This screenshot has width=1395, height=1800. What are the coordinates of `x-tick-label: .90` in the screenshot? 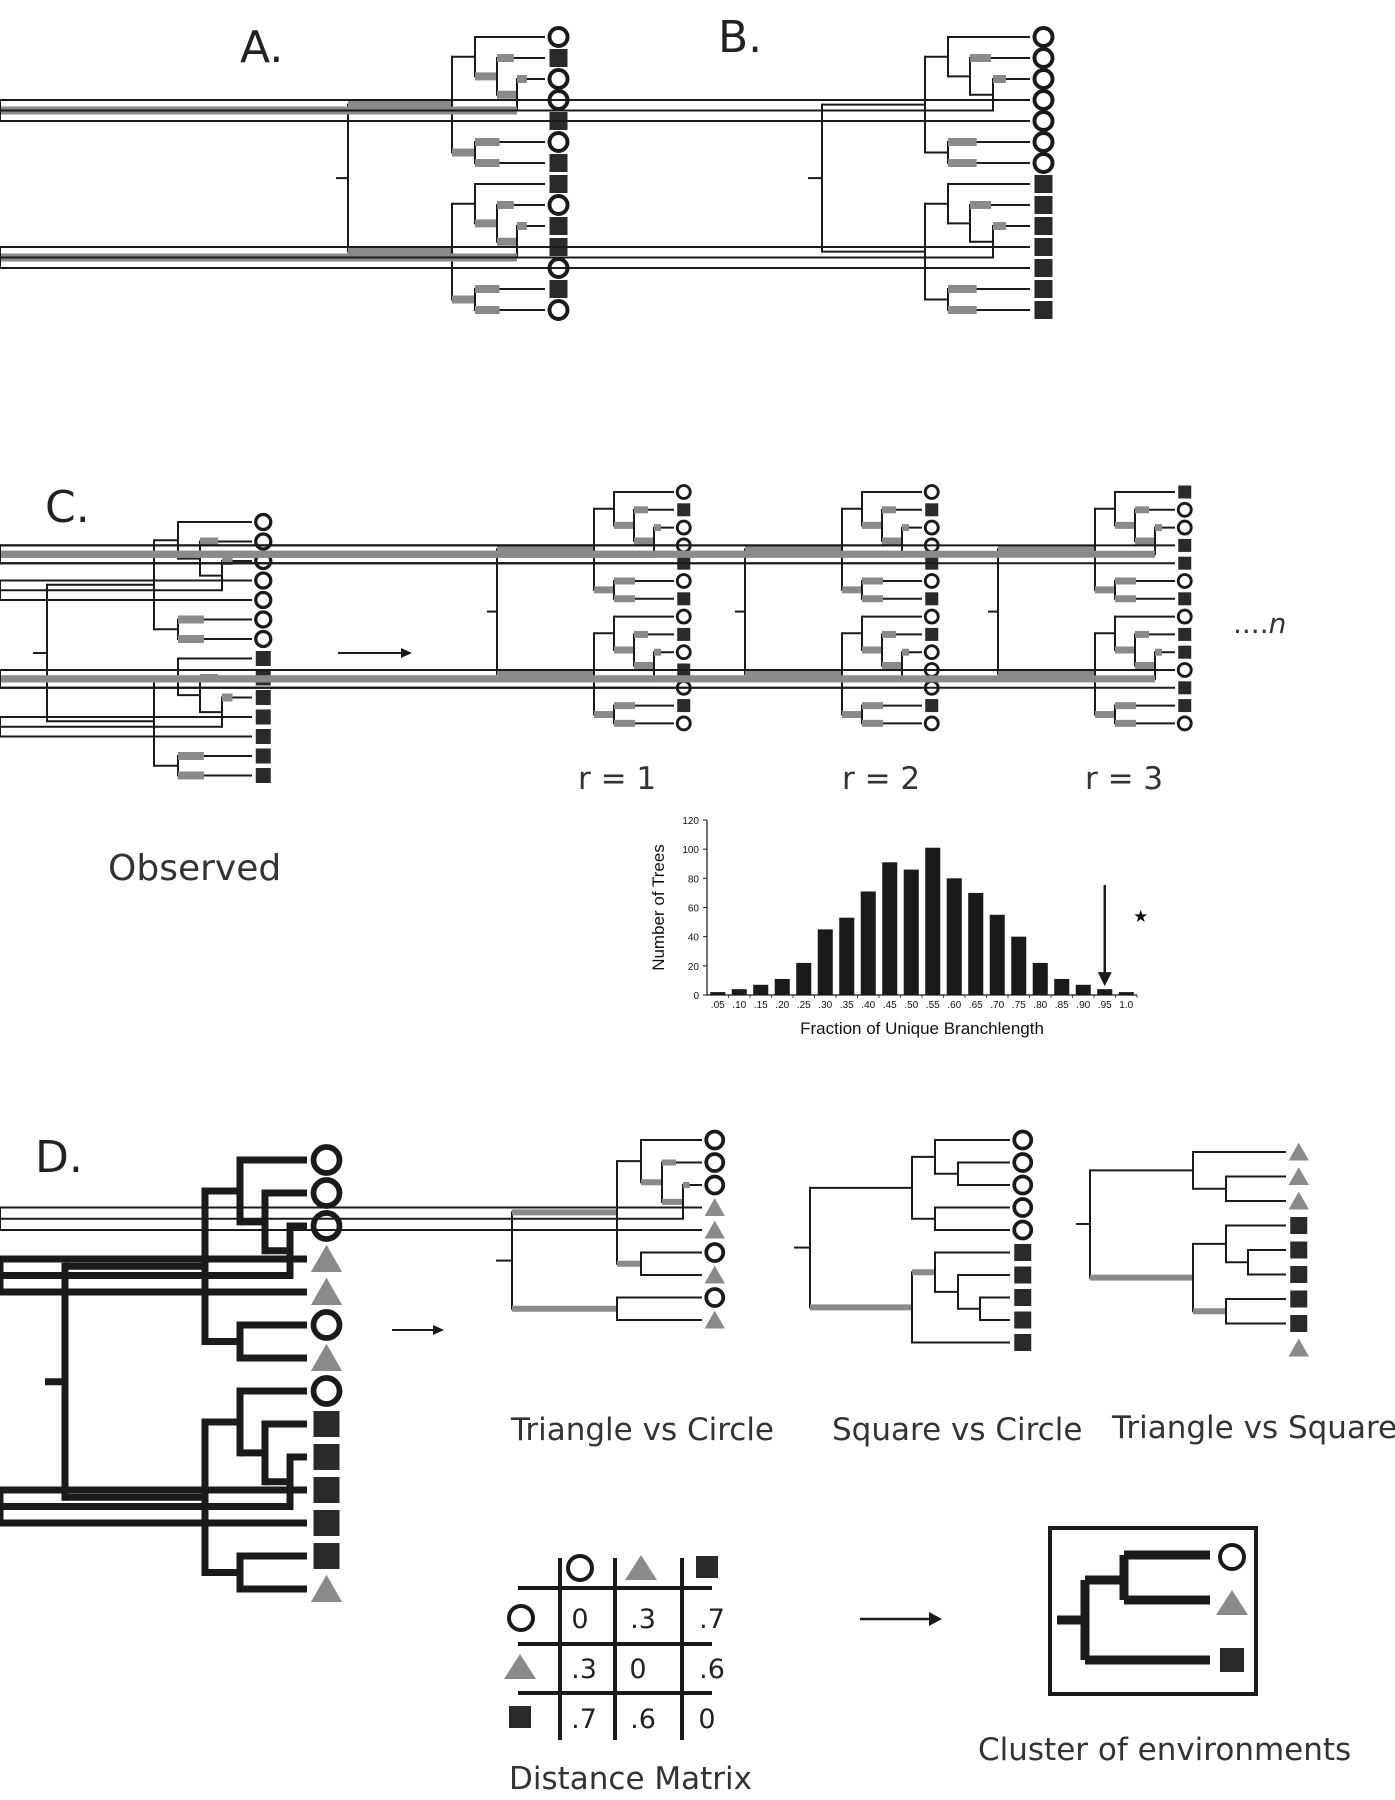 It's located at (1083, 1005).